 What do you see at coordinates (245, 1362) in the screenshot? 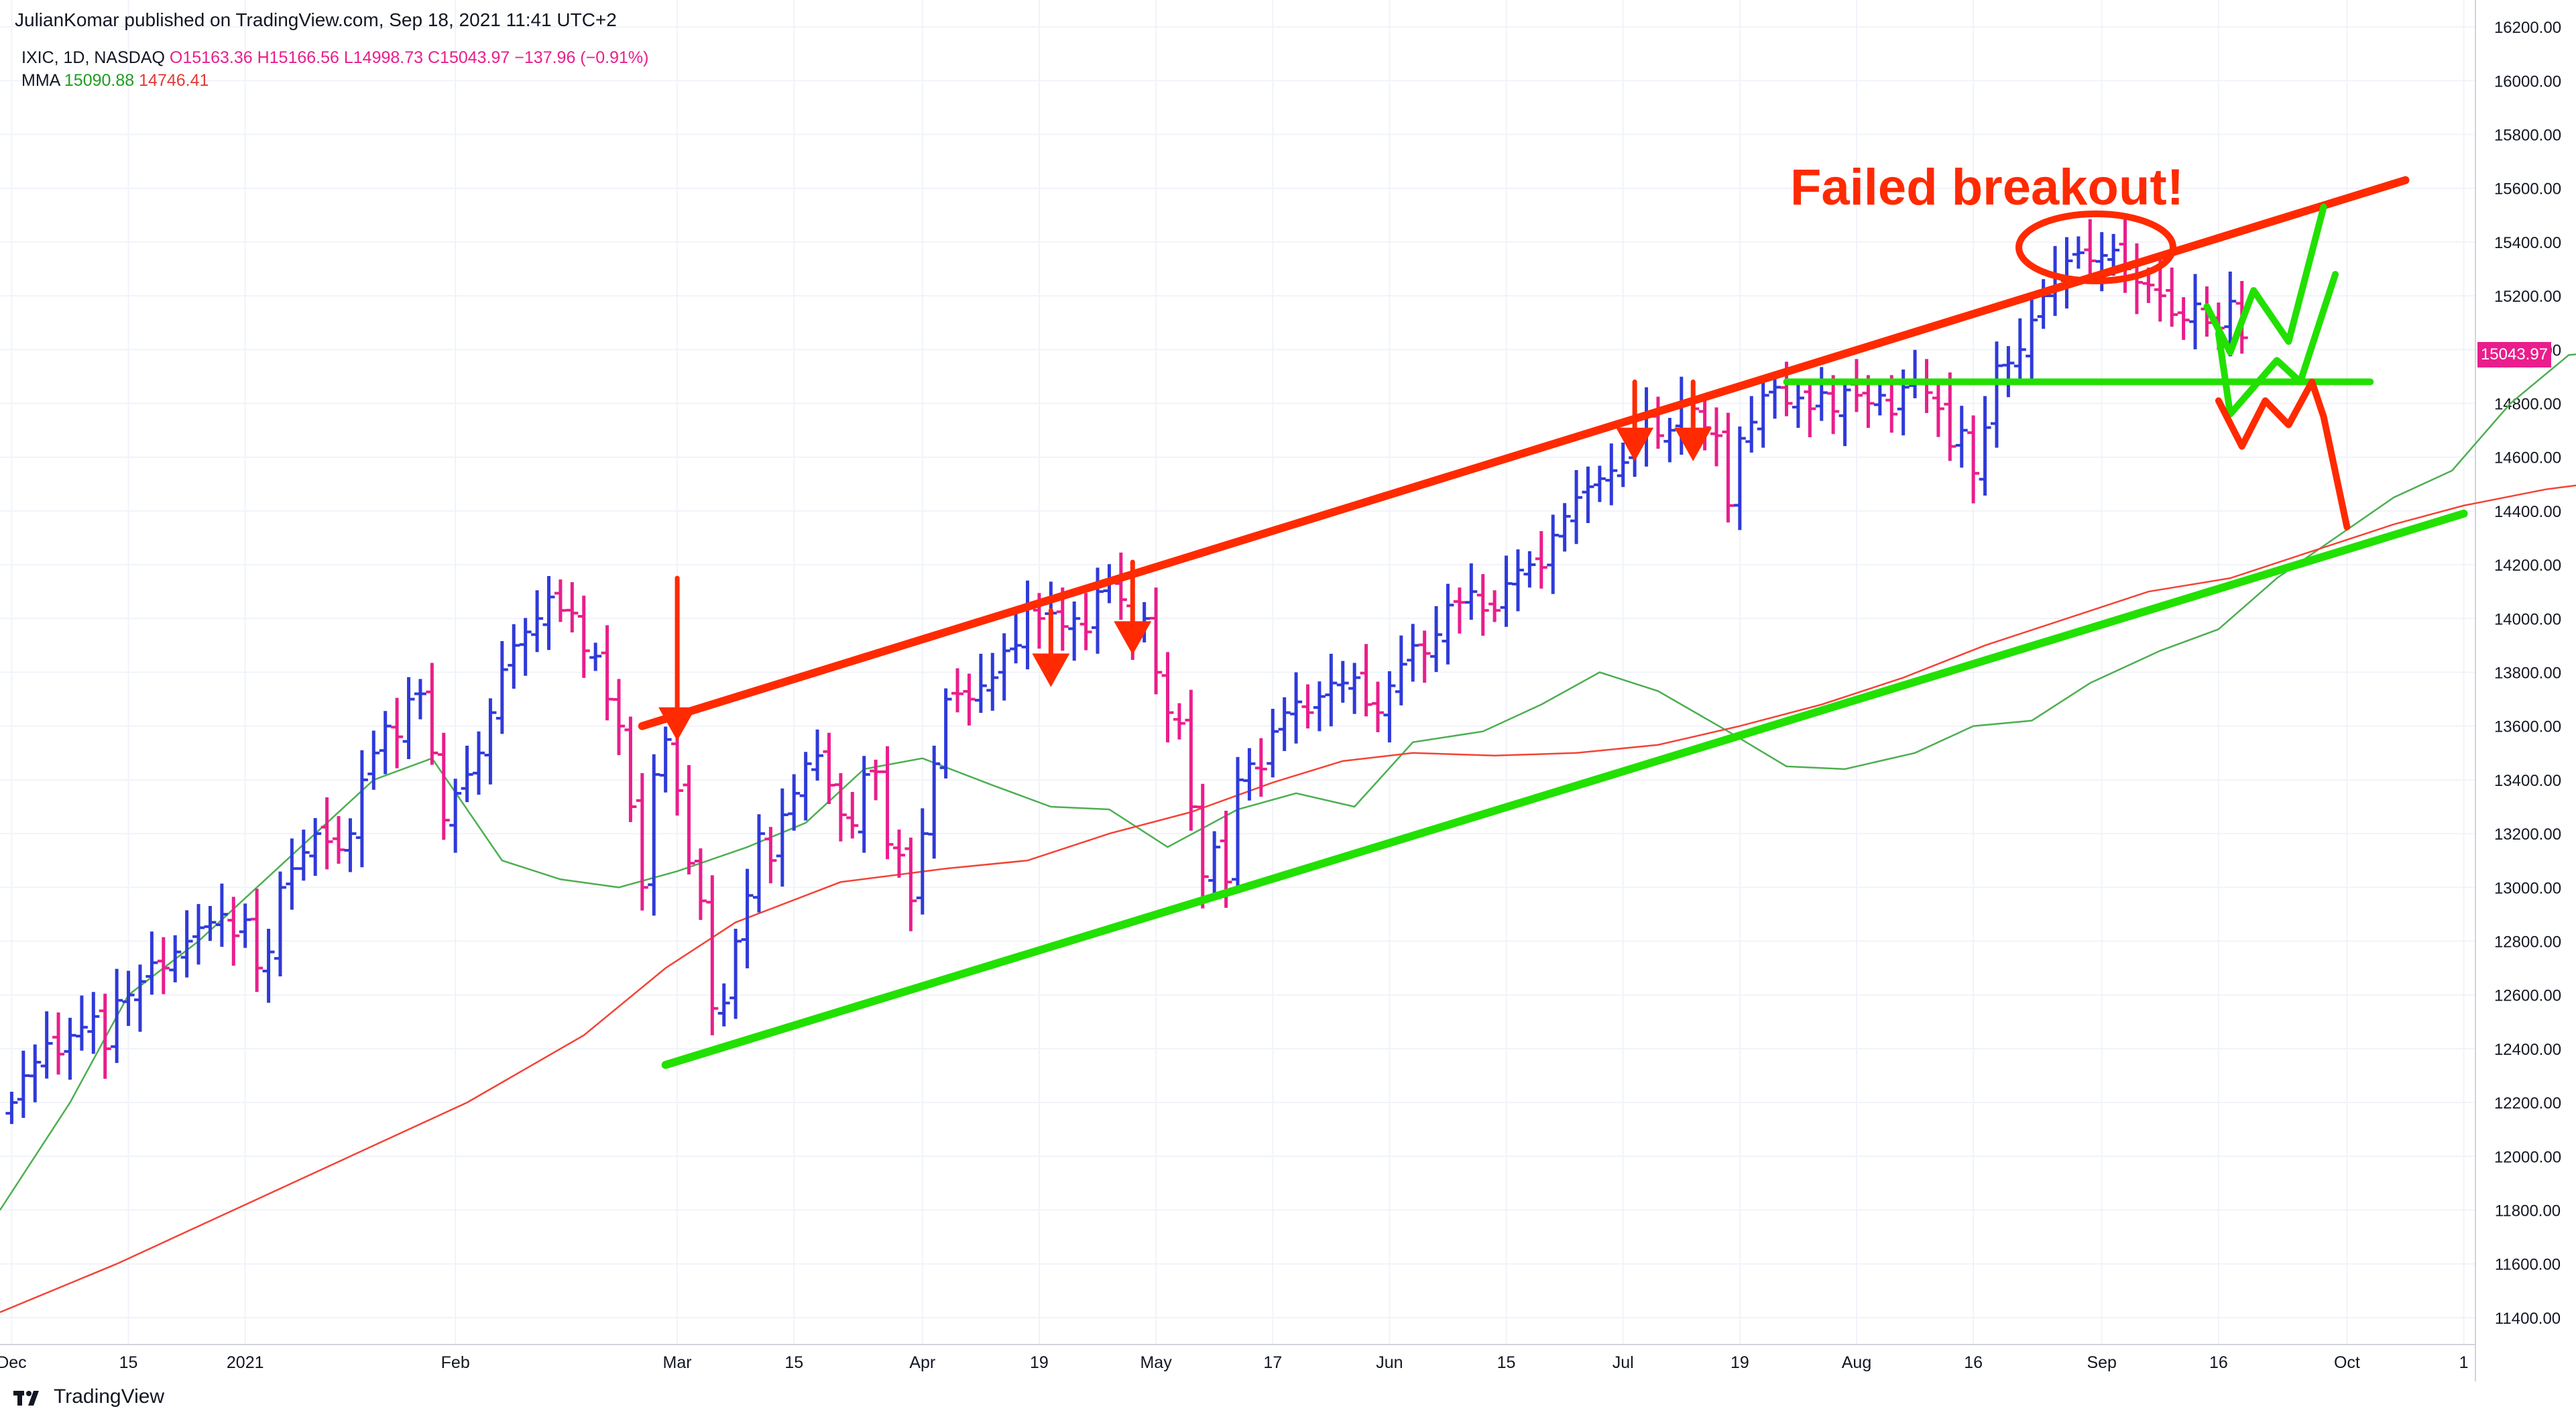
I see `x-tick-label: 2021` at bounding box center [245, 1362].